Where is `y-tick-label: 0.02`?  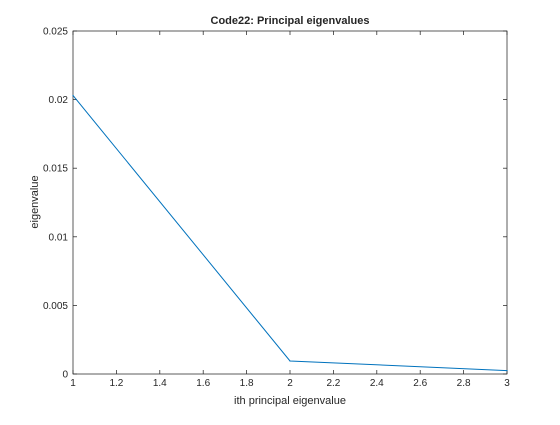 y-tick-label: 0.02 is located at coordinates (59, 100).